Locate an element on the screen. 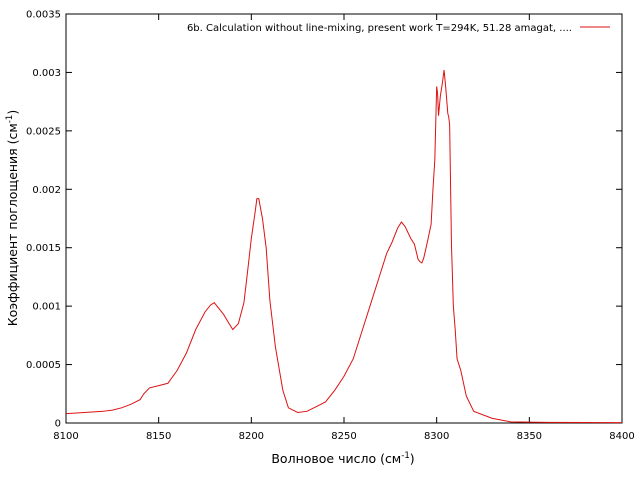 The width and height of the screenshot is (640, 480). y-tick-label: 0.0035 is located at coordinates (43, 15).